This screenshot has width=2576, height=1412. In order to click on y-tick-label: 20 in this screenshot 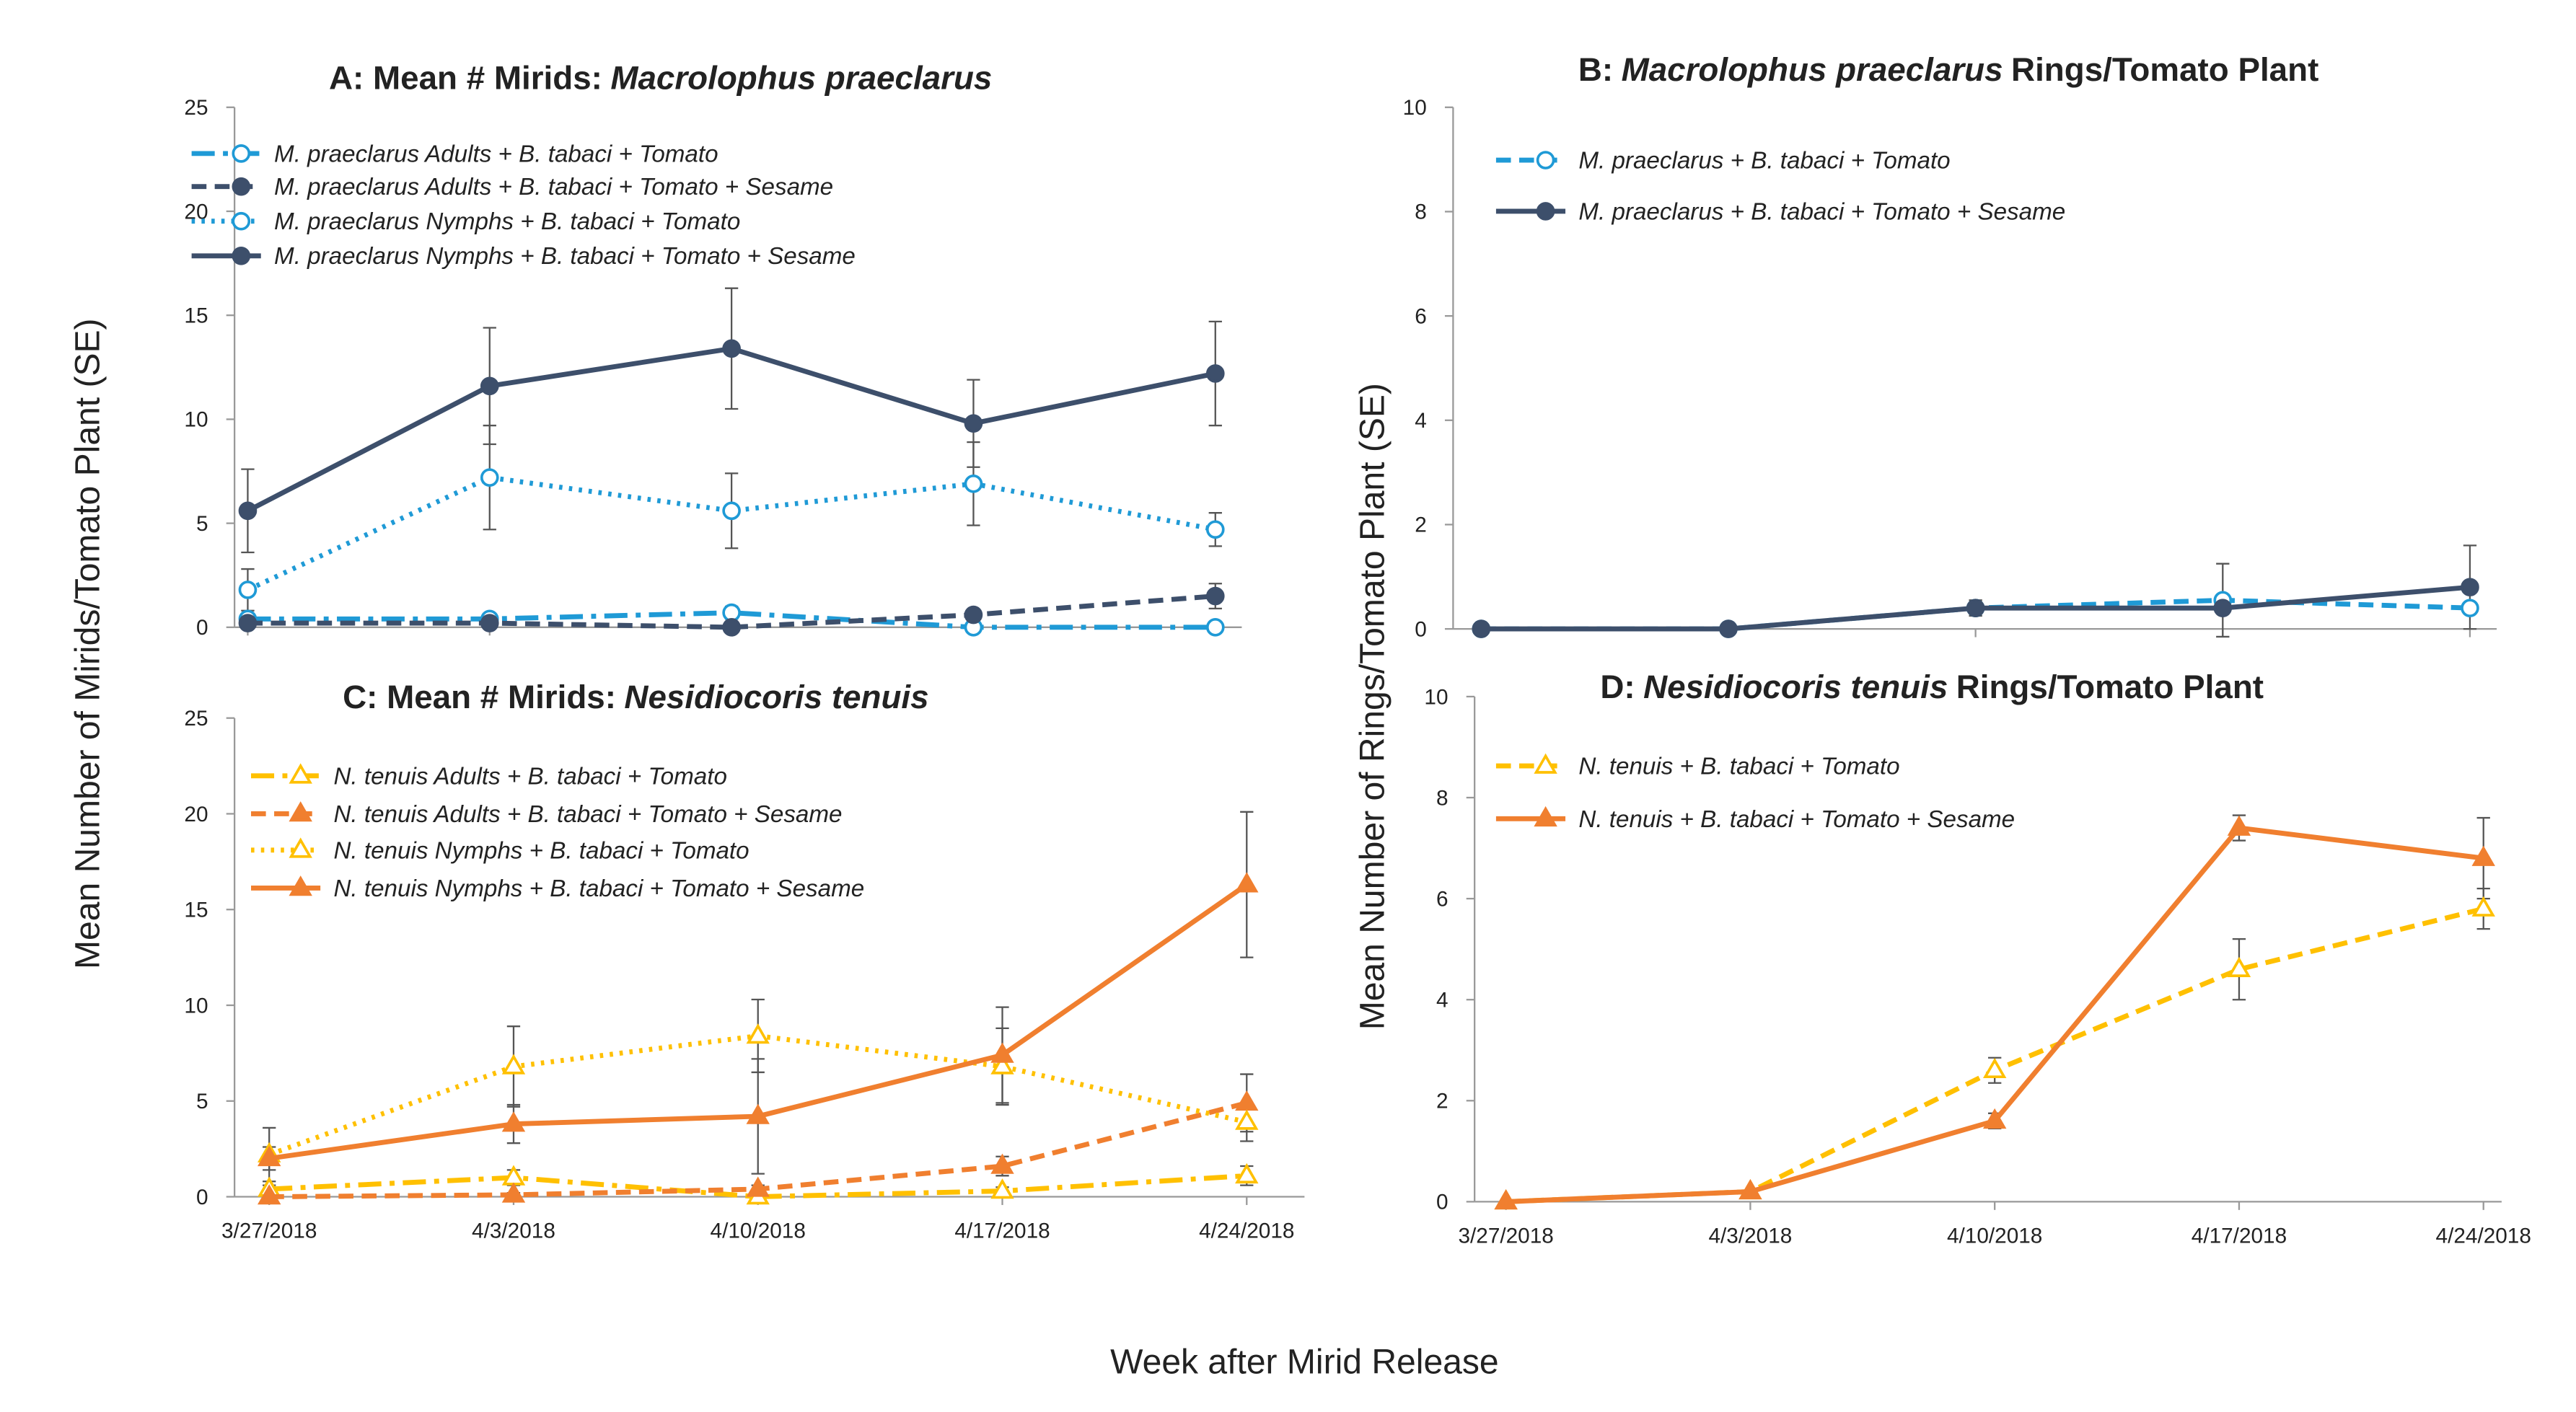, I will do `click(196, 814)`.